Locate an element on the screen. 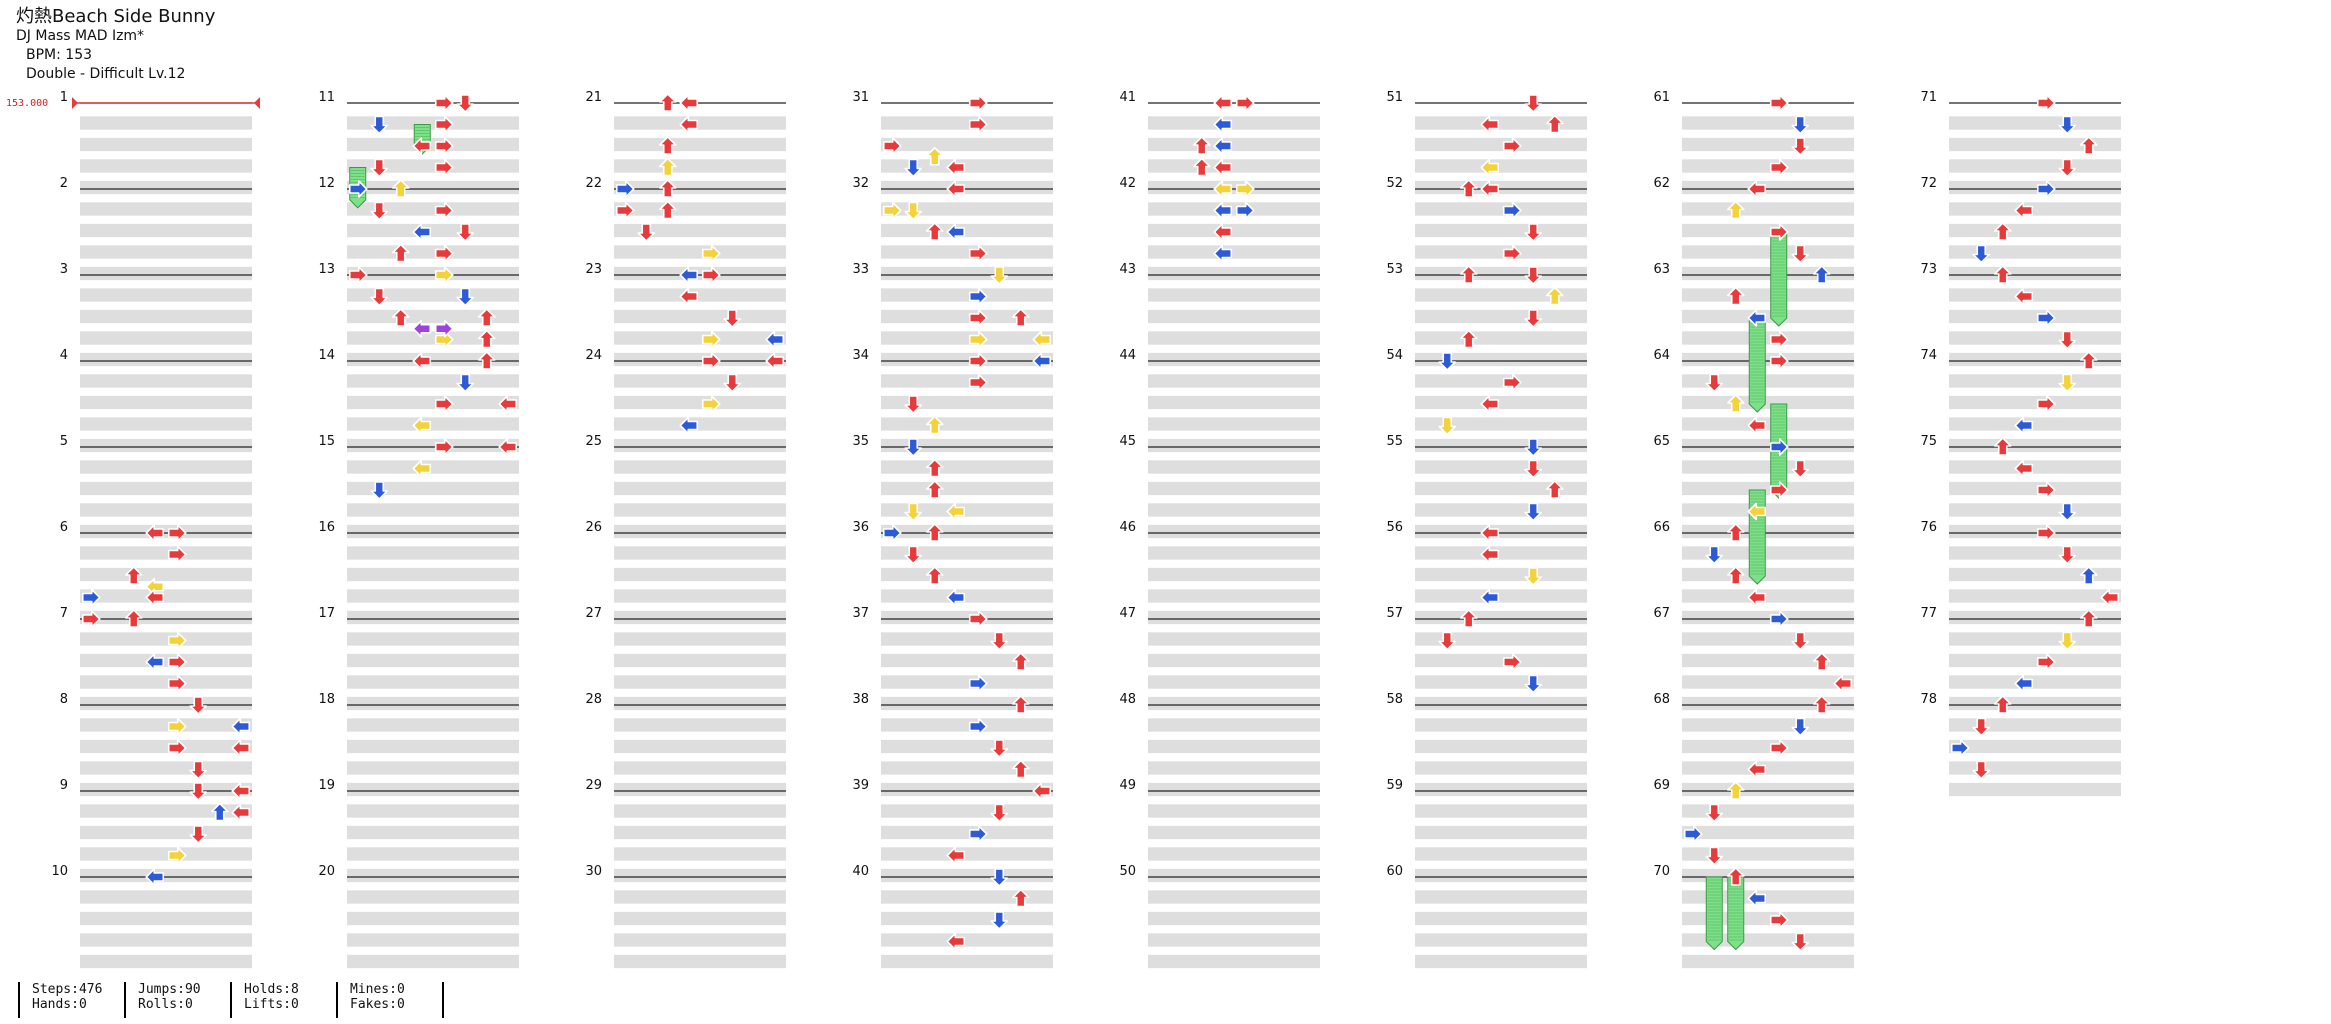  measure-15: 15 is located at coordinates (418, 486).